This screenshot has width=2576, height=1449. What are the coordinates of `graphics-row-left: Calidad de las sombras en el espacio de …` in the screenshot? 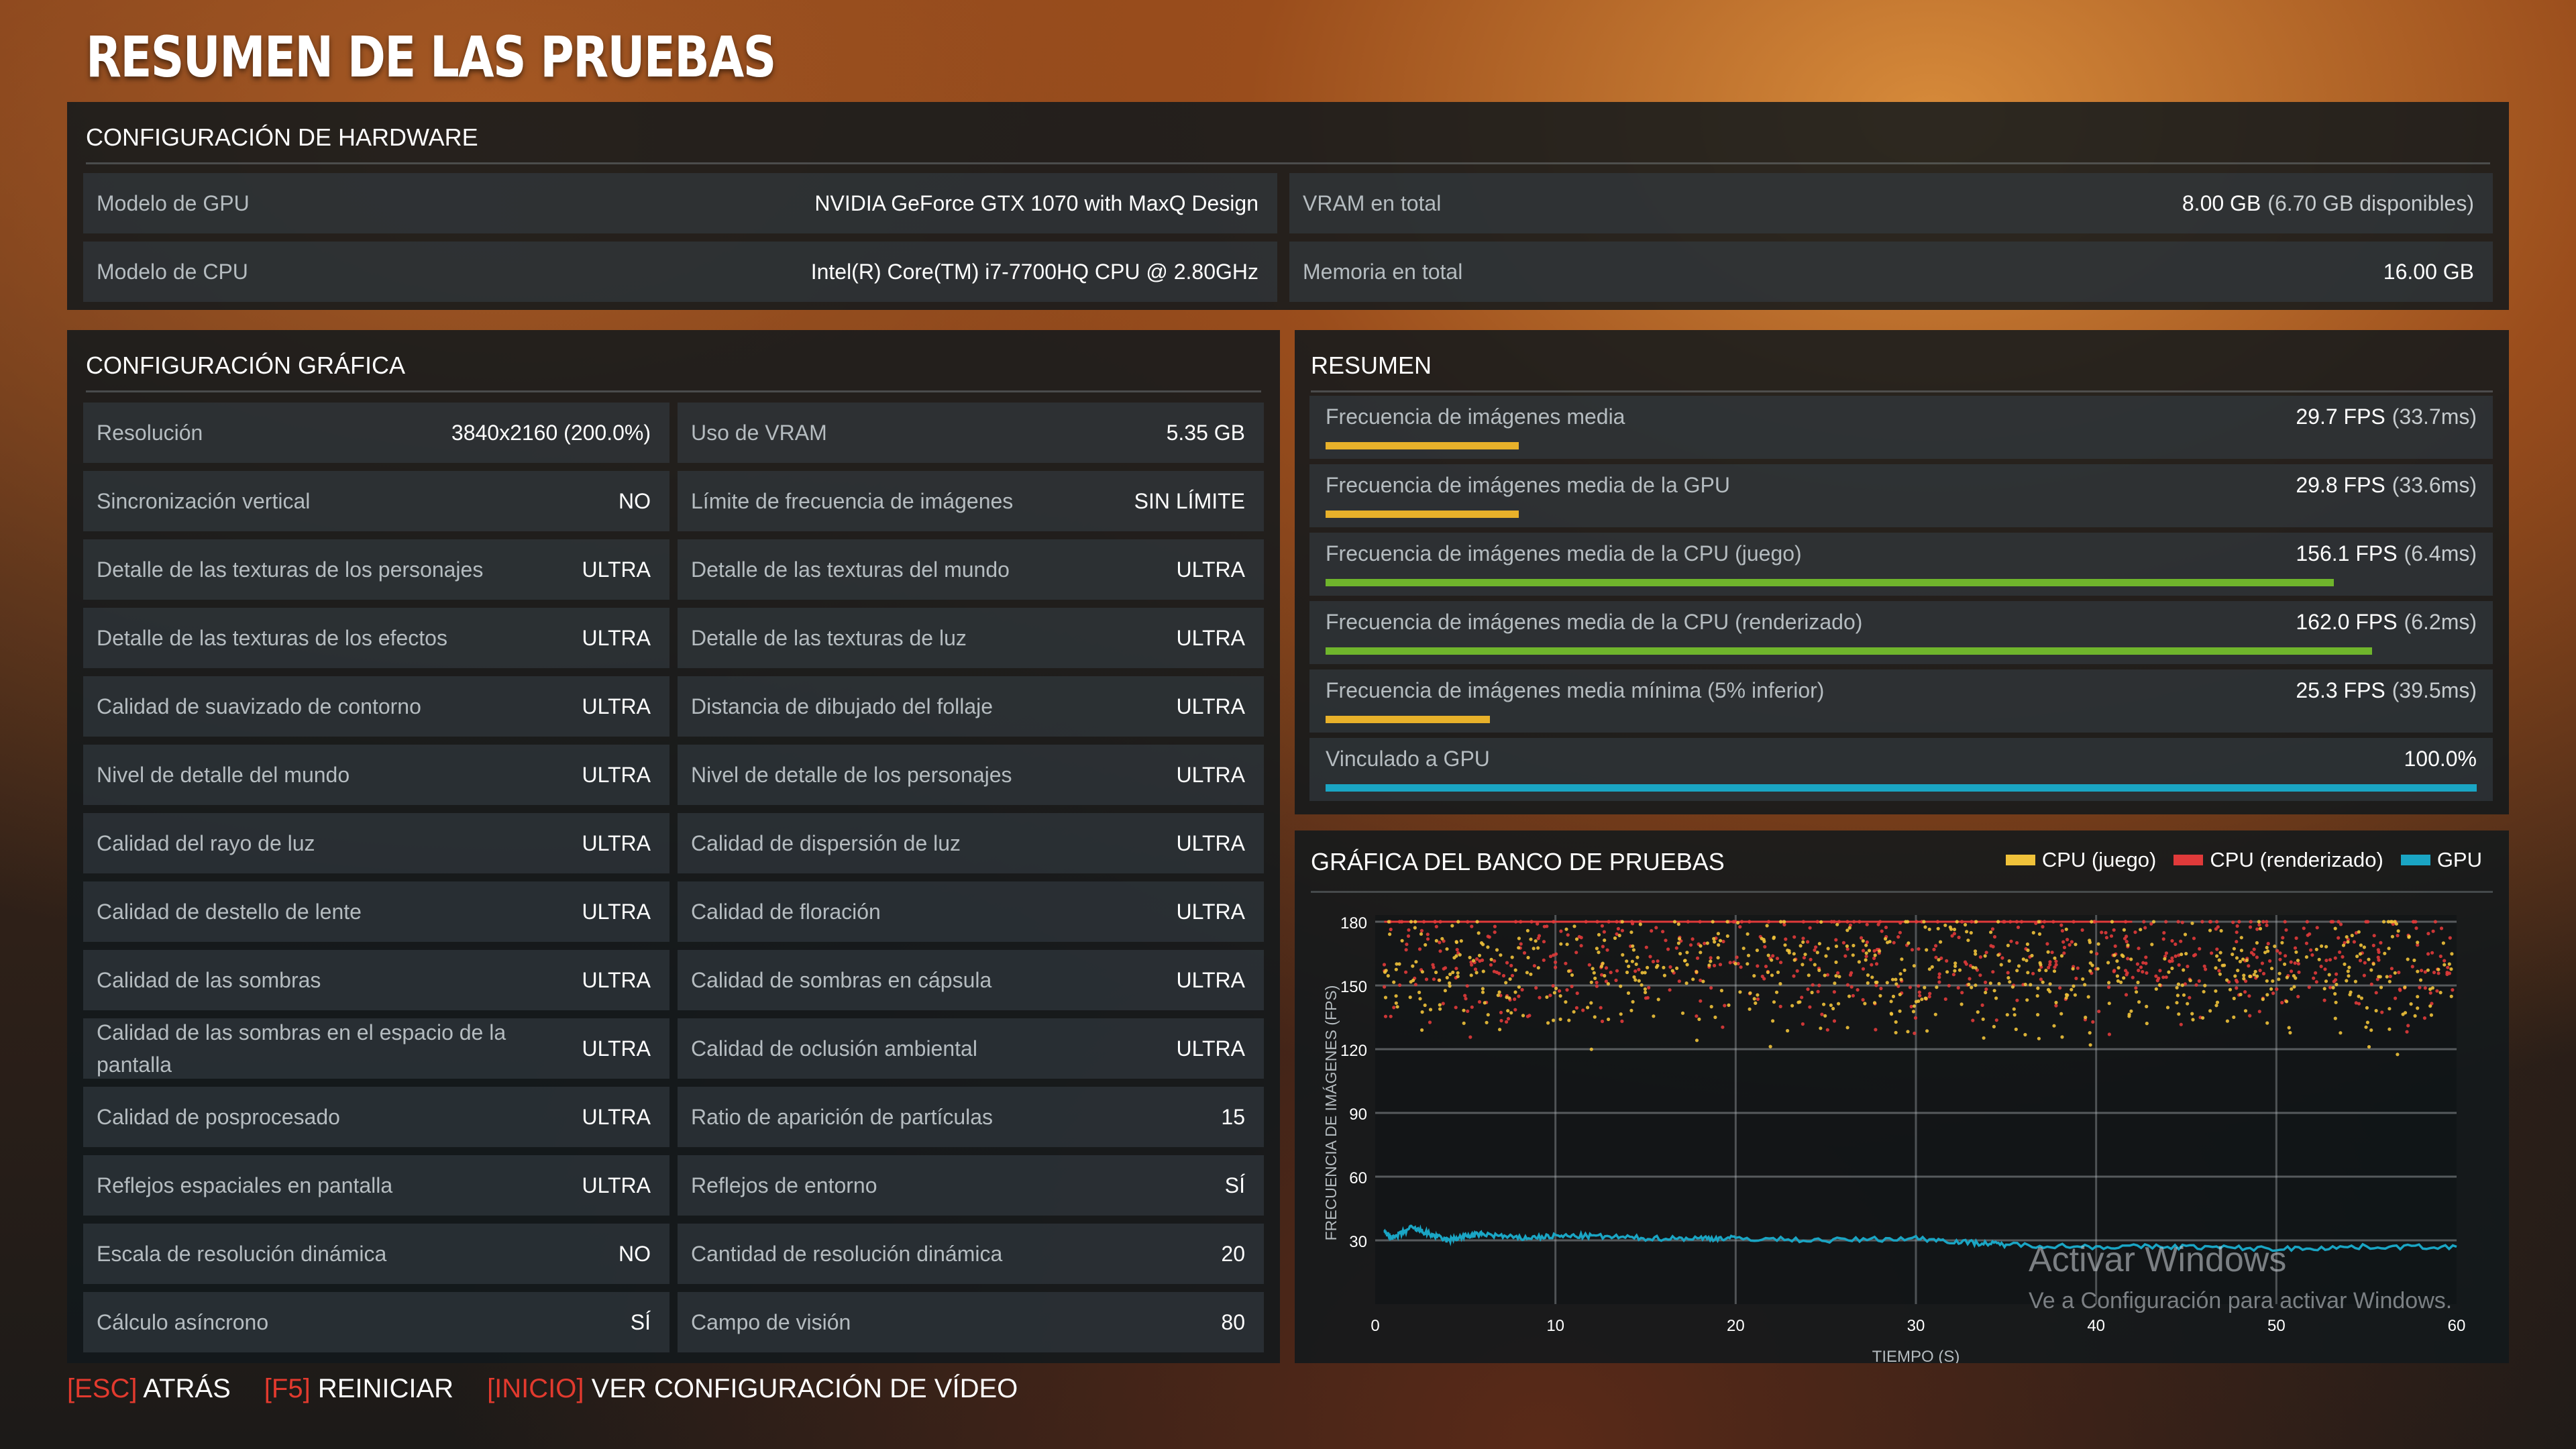 It's located at (376, 1048).